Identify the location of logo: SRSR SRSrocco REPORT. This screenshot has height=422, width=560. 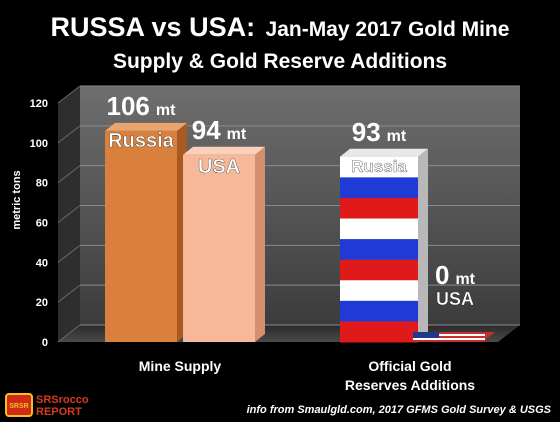
(47, 405).